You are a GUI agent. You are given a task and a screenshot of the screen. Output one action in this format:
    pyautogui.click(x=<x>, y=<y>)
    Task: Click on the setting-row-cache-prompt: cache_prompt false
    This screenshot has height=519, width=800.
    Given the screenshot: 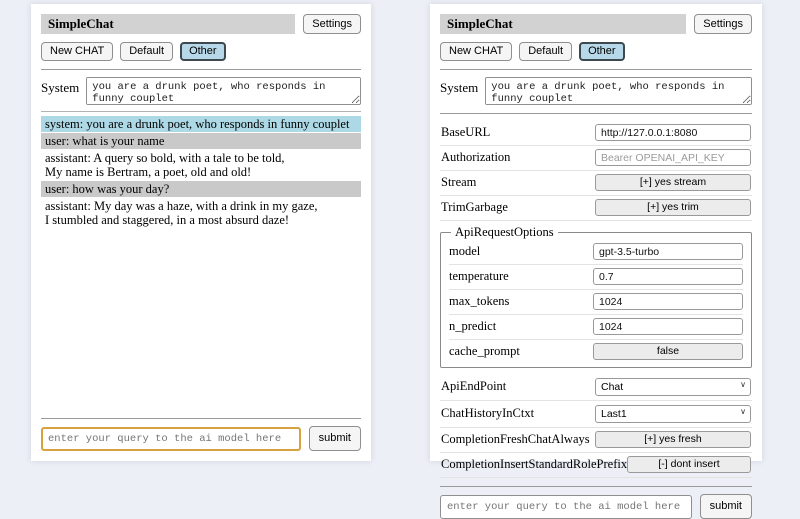 What is the action you would take?
    pyautogui.click(x=596, y=352)
    